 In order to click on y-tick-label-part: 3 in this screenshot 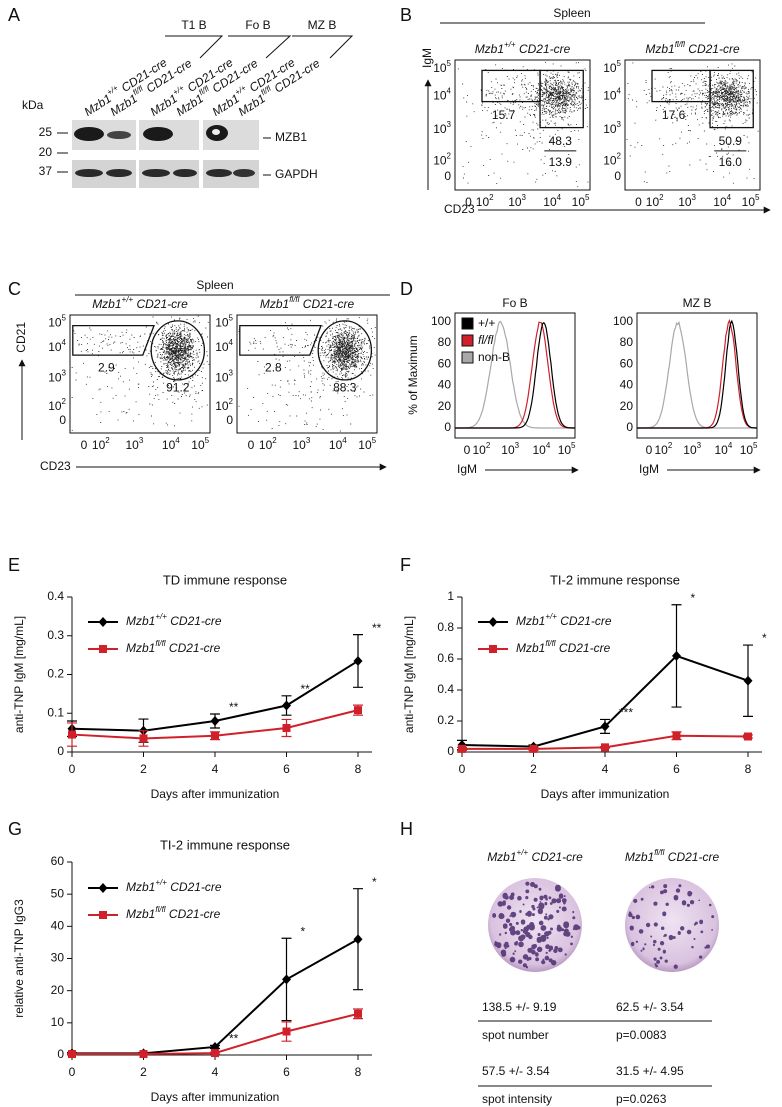, I will do `click(231, 373)`.